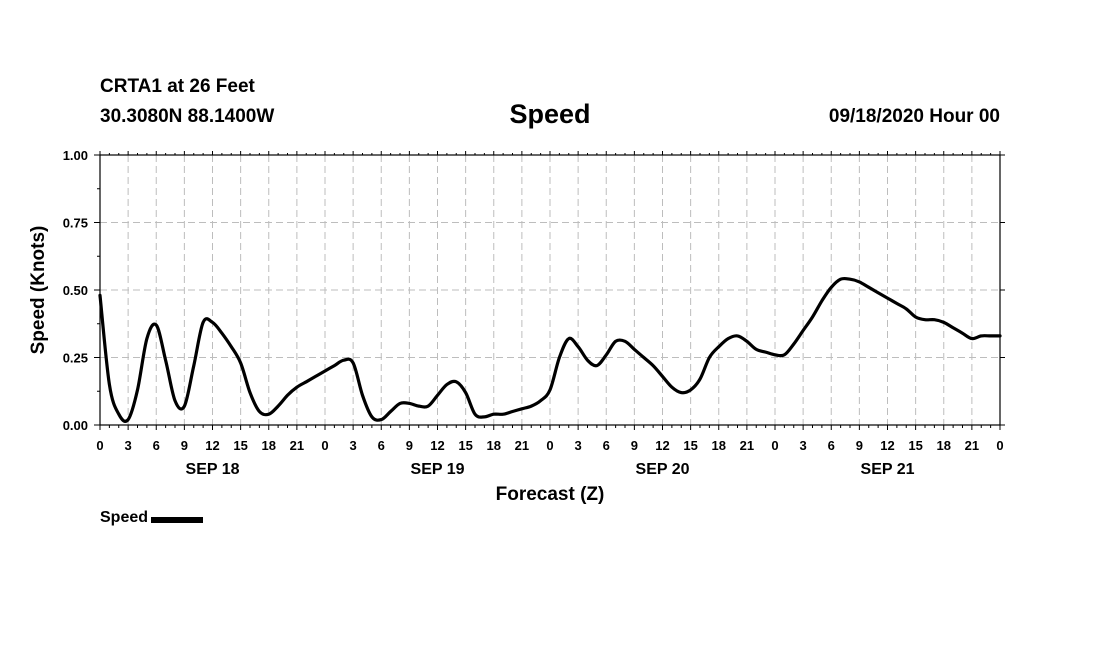  I want to click on legend: Speed, so click(152, 518).